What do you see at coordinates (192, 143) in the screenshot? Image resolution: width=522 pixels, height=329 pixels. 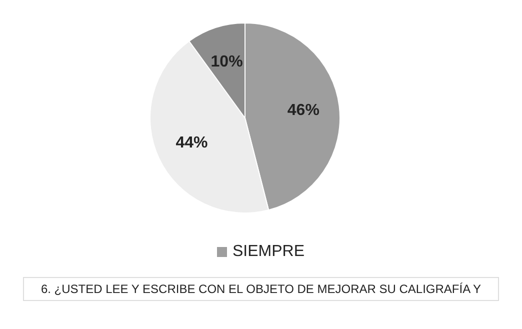 I see `data-label: 44%` at bounding box center [192, 143].